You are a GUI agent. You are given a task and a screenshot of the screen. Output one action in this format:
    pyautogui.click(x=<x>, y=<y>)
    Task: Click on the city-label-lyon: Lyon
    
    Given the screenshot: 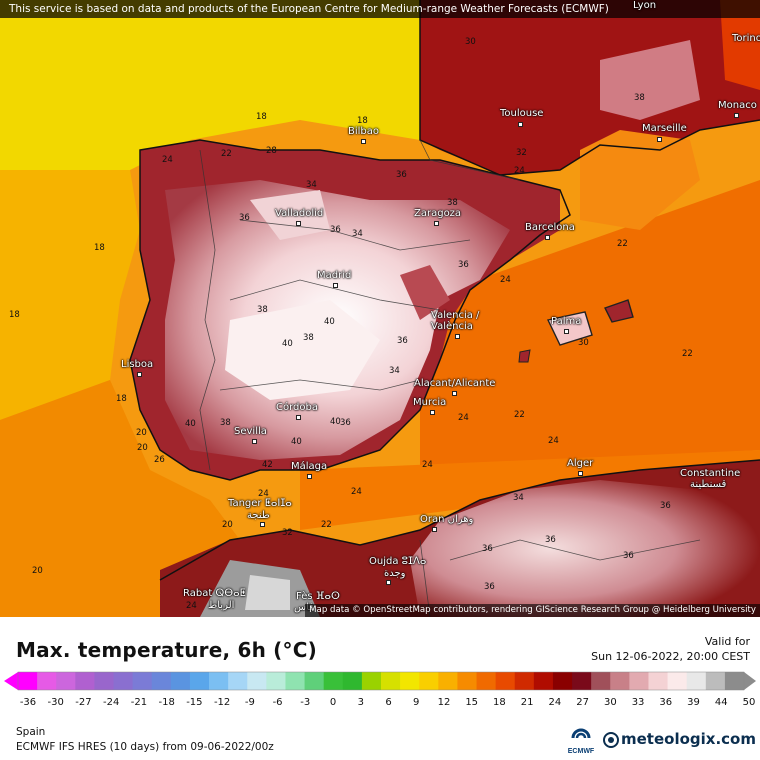 What is the action you would take?
    pyautogui.click(x=645, y=5)
    